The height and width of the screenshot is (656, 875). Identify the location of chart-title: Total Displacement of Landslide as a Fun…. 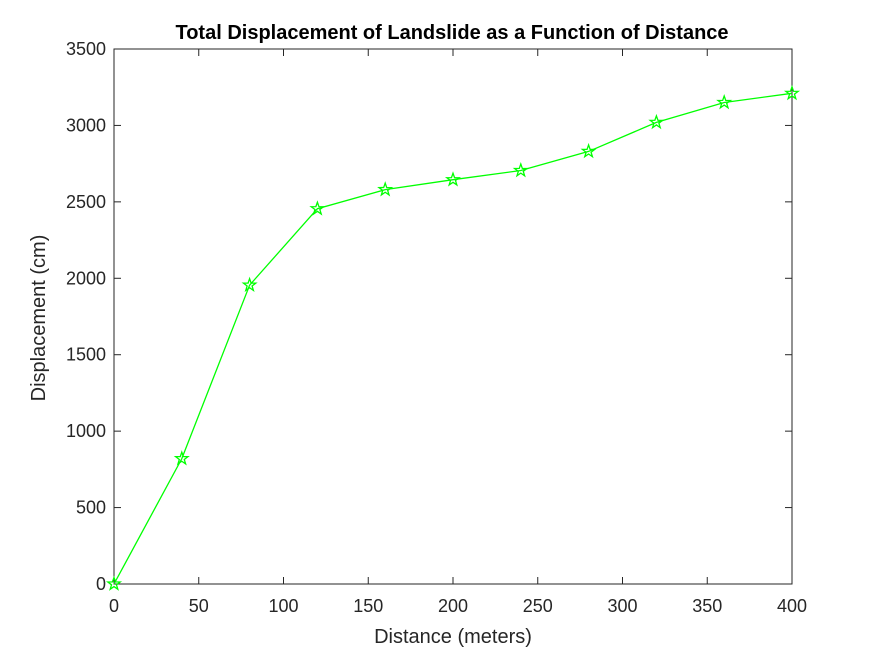
(451, 33).